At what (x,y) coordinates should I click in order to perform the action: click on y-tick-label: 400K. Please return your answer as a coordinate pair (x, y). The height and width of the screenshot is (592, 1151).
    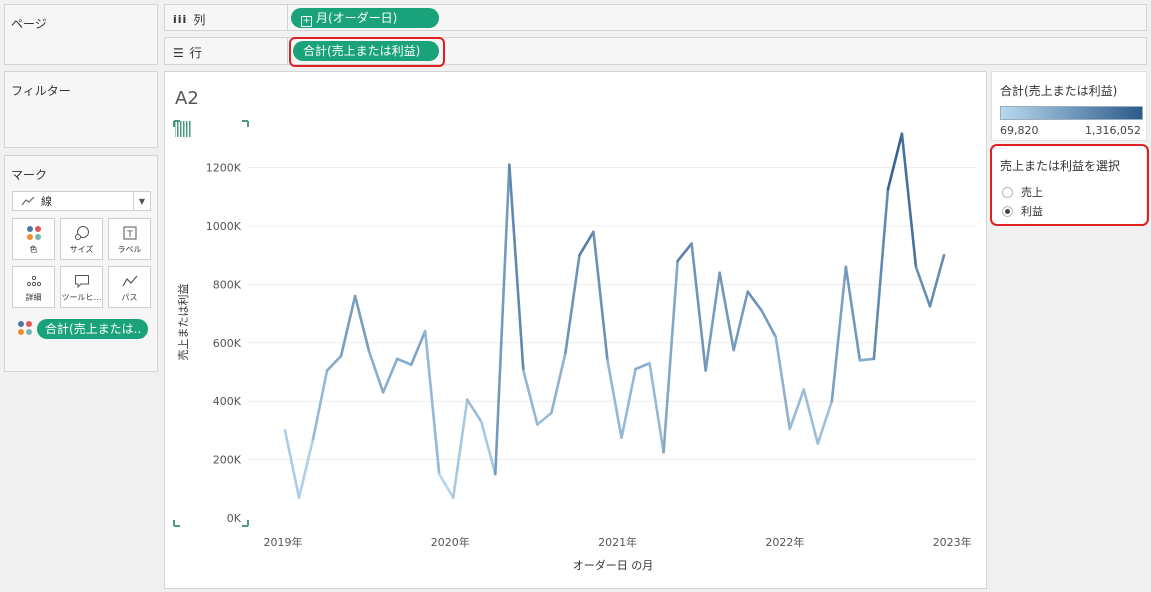
    Looking at the image, I should click on (227, 401).